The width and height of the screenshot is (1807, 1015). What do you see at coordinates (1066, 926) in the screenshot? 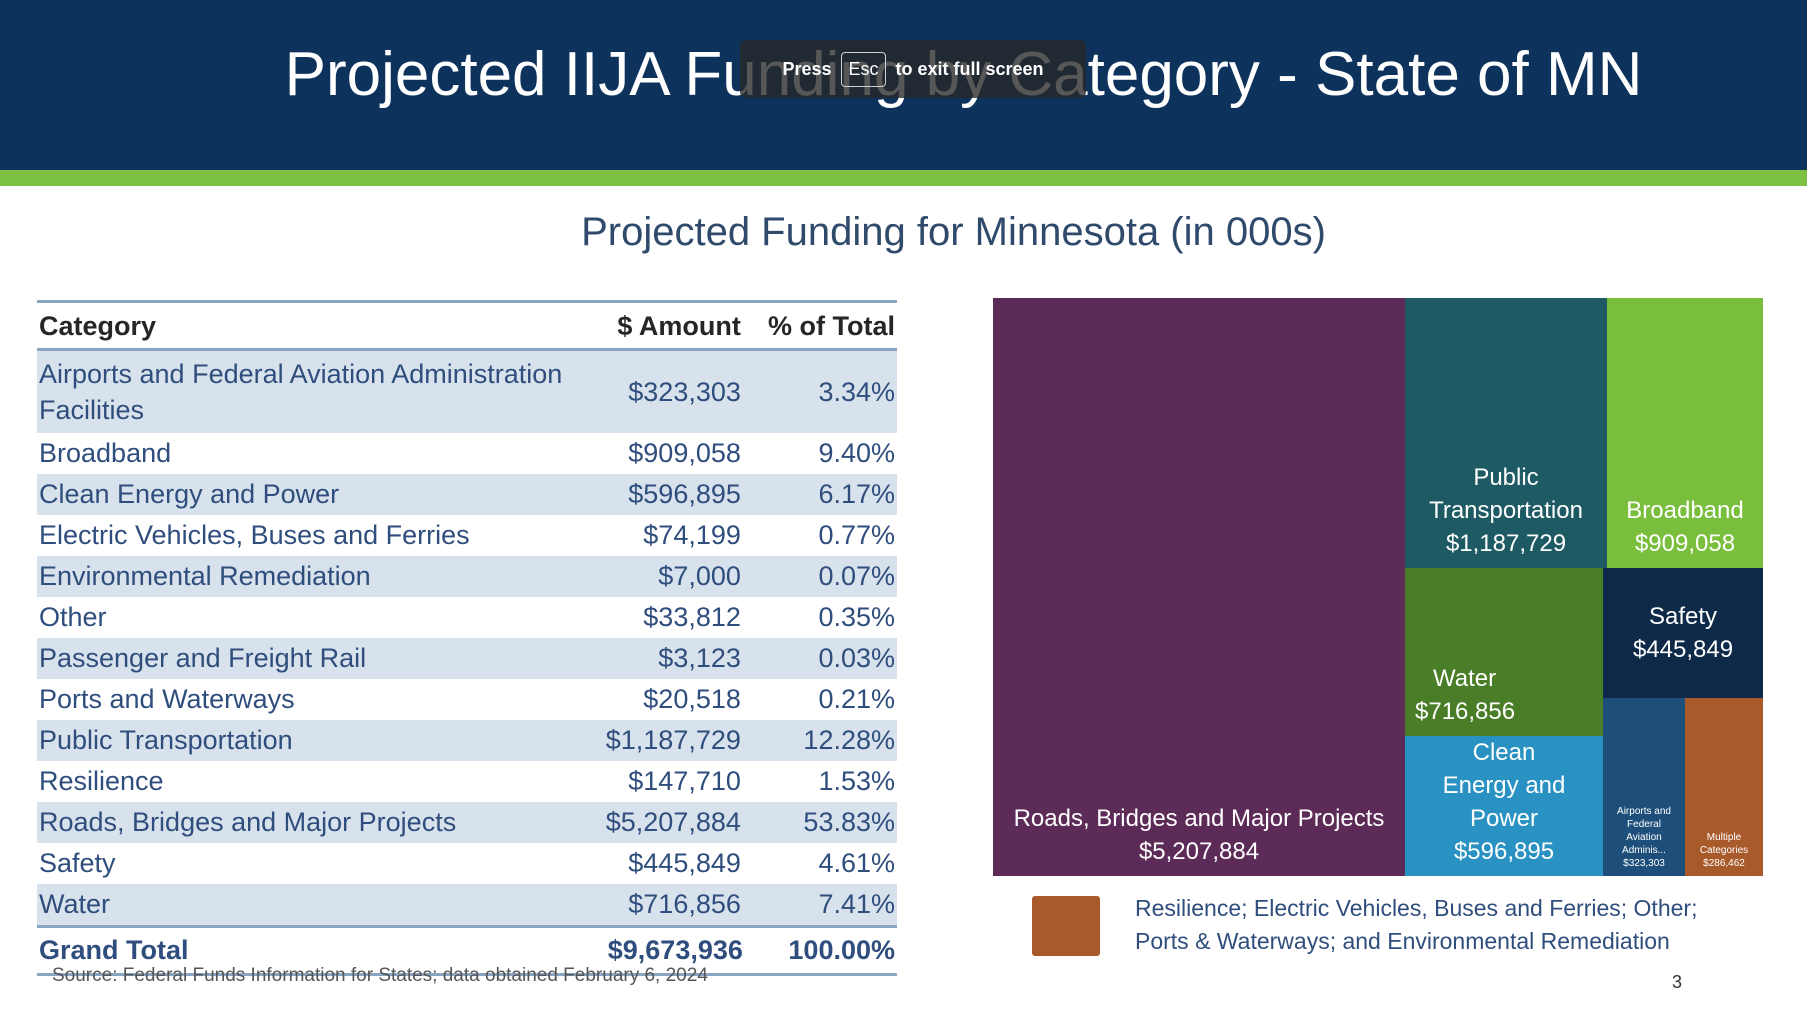
I see `legend-swatch` at bounding box center [1066, 926].